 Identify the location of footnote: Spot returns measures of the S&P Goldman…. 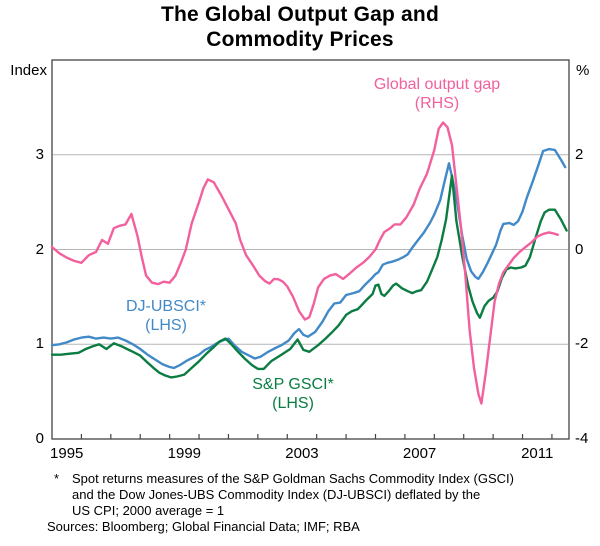
(329, 495).